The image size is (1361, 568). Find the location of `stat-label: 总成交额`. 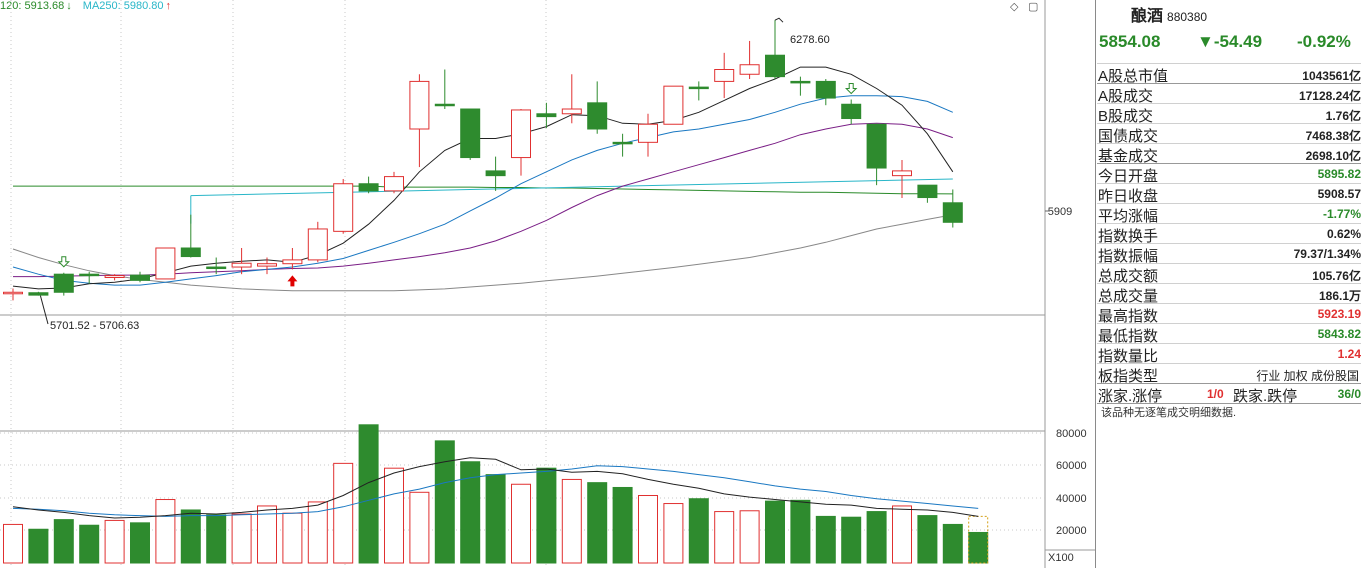

stat-label: 总成交额 is located at coordinates (1128, 276).